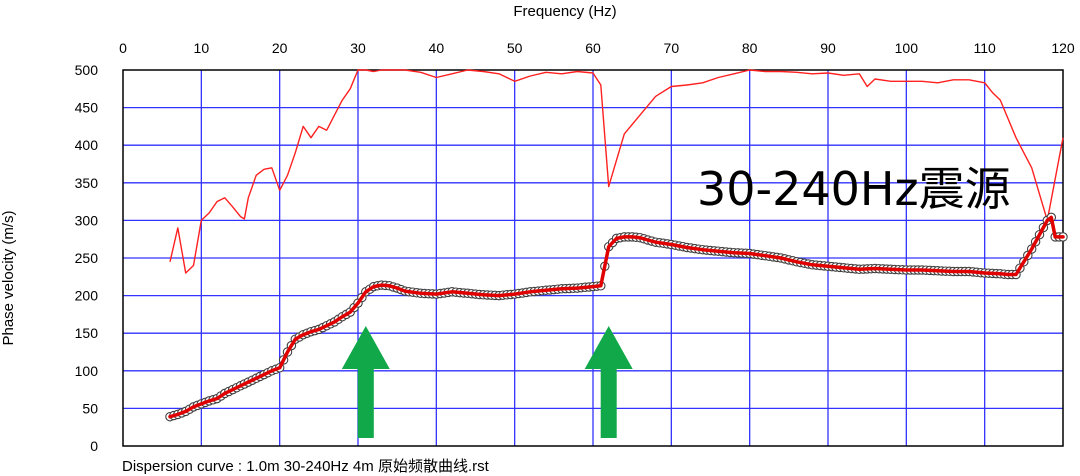 The image size is (1080, 476). Describe the element at coordinates (94, 446) in the screenshot. I see `y-tick-label: 0` at that location.